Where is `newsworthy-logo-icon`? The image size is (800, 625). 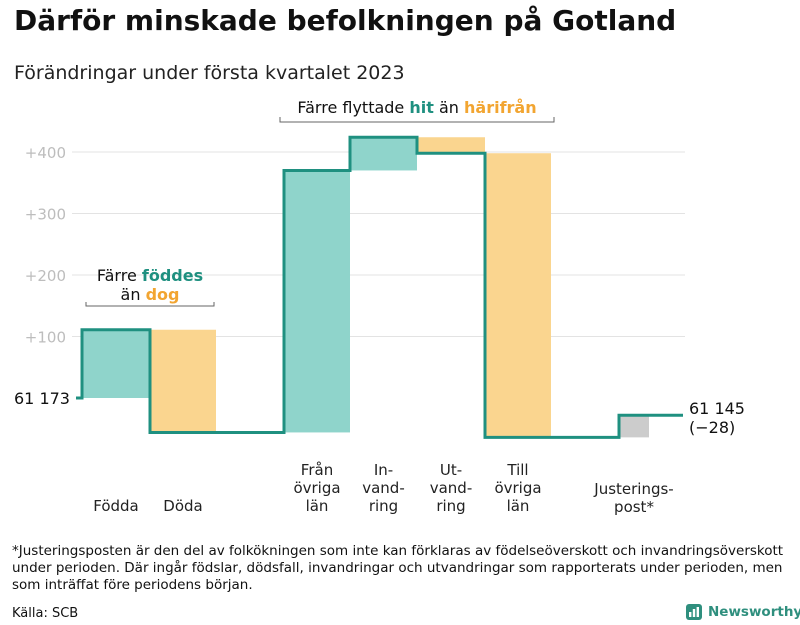
newsworthy-logo-icon is located at coordinates (694, 612).